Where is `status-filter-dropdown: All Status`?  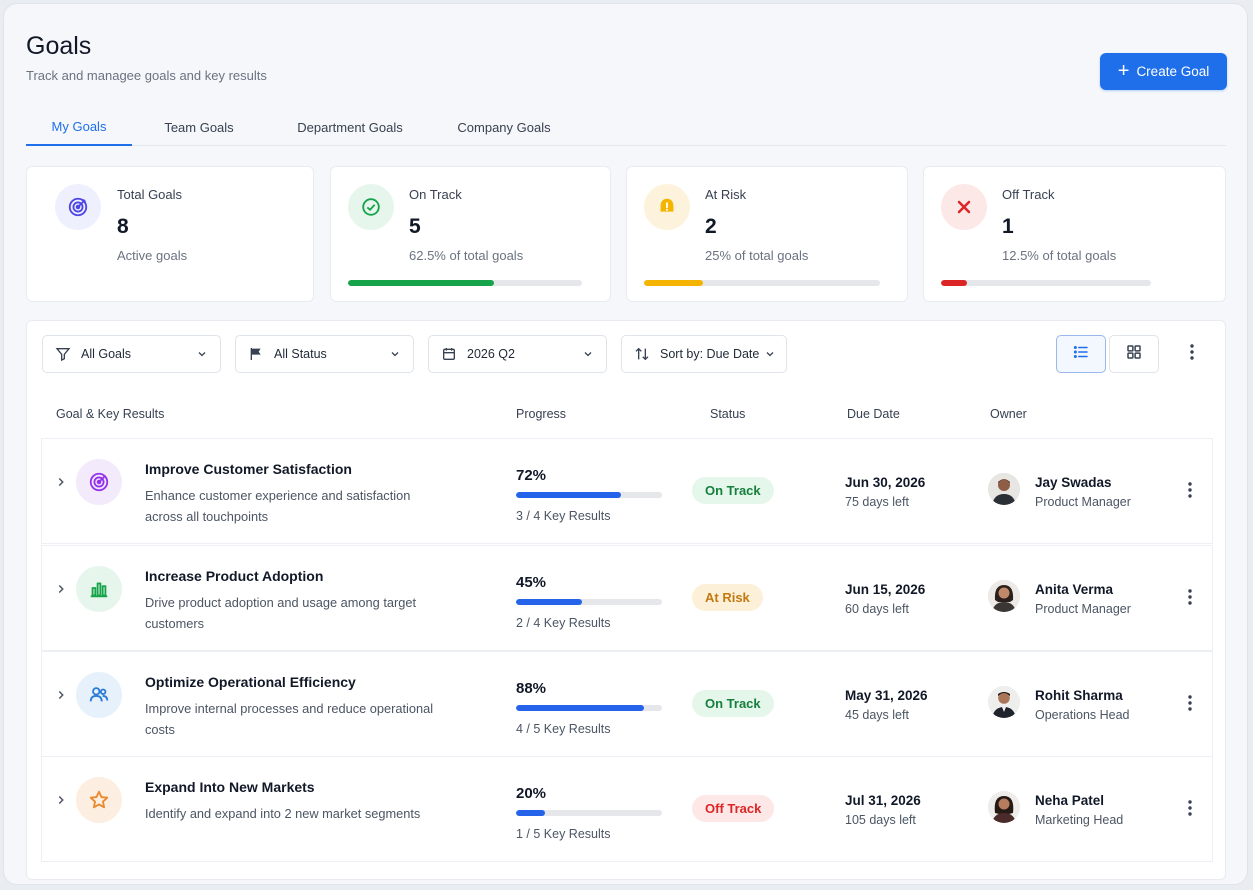 status-filter-dropdown: All Status is located at coordinates (324, 354).